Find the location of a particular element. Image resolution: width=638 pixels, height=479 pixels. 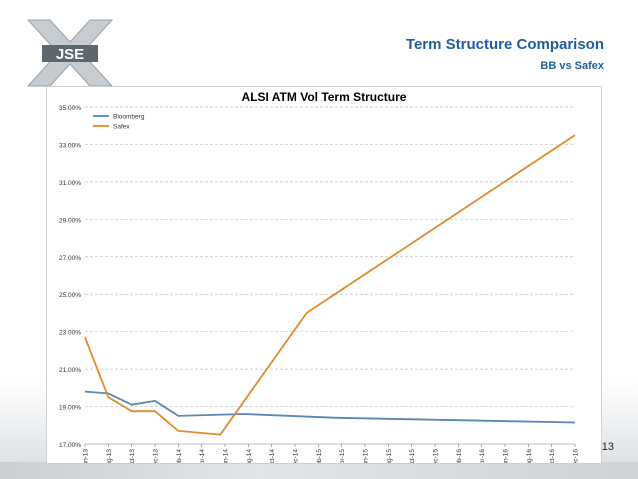

x-tick-label: Dec-16 is located at coordinates (576, 456).